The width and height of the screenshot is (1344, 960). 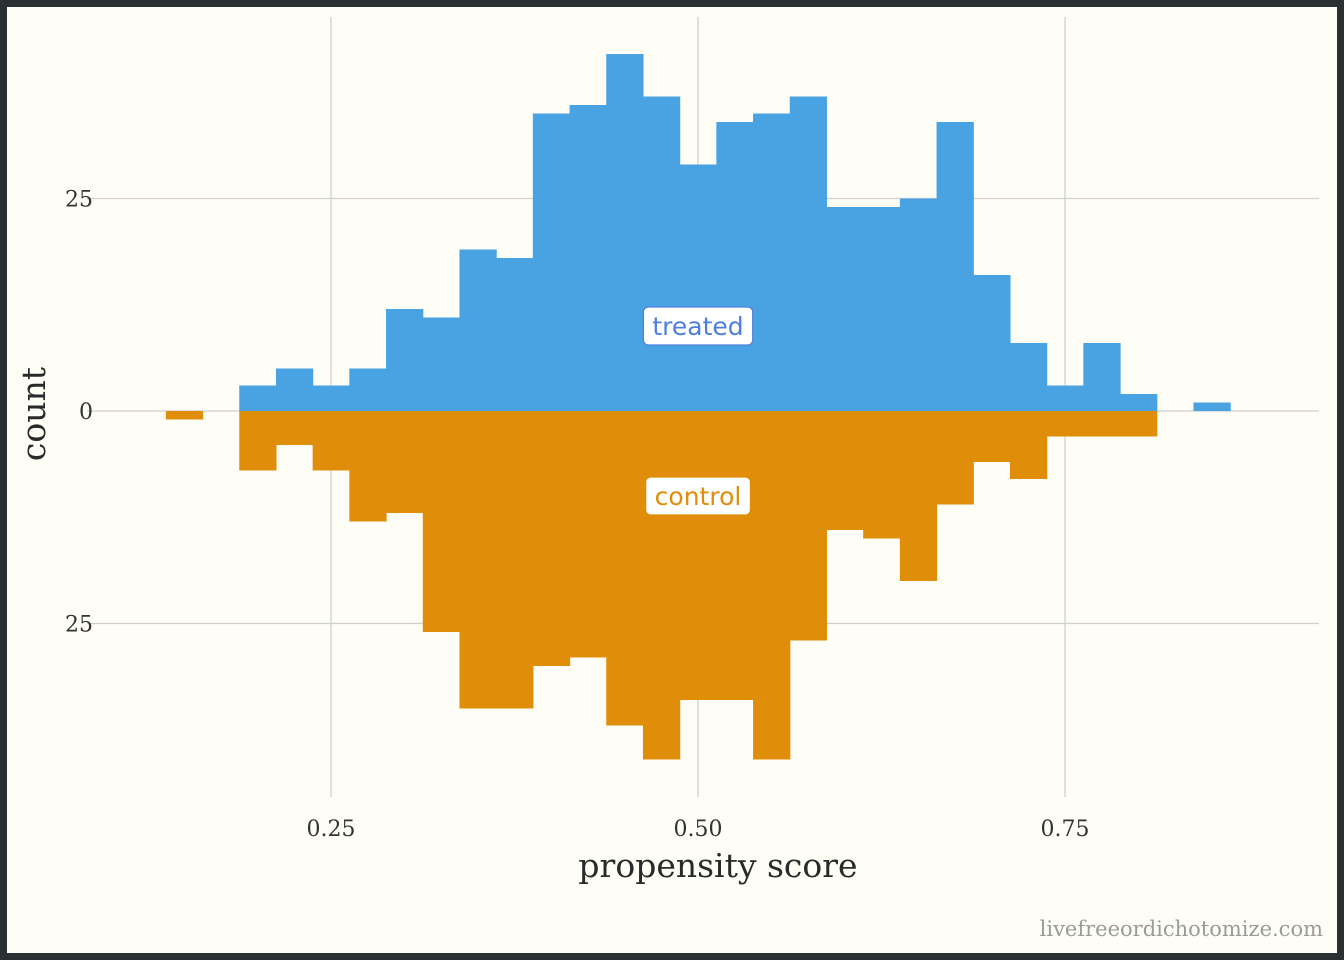 I want to click on y-tick-label-0: 25, so click(x=79, y=625).